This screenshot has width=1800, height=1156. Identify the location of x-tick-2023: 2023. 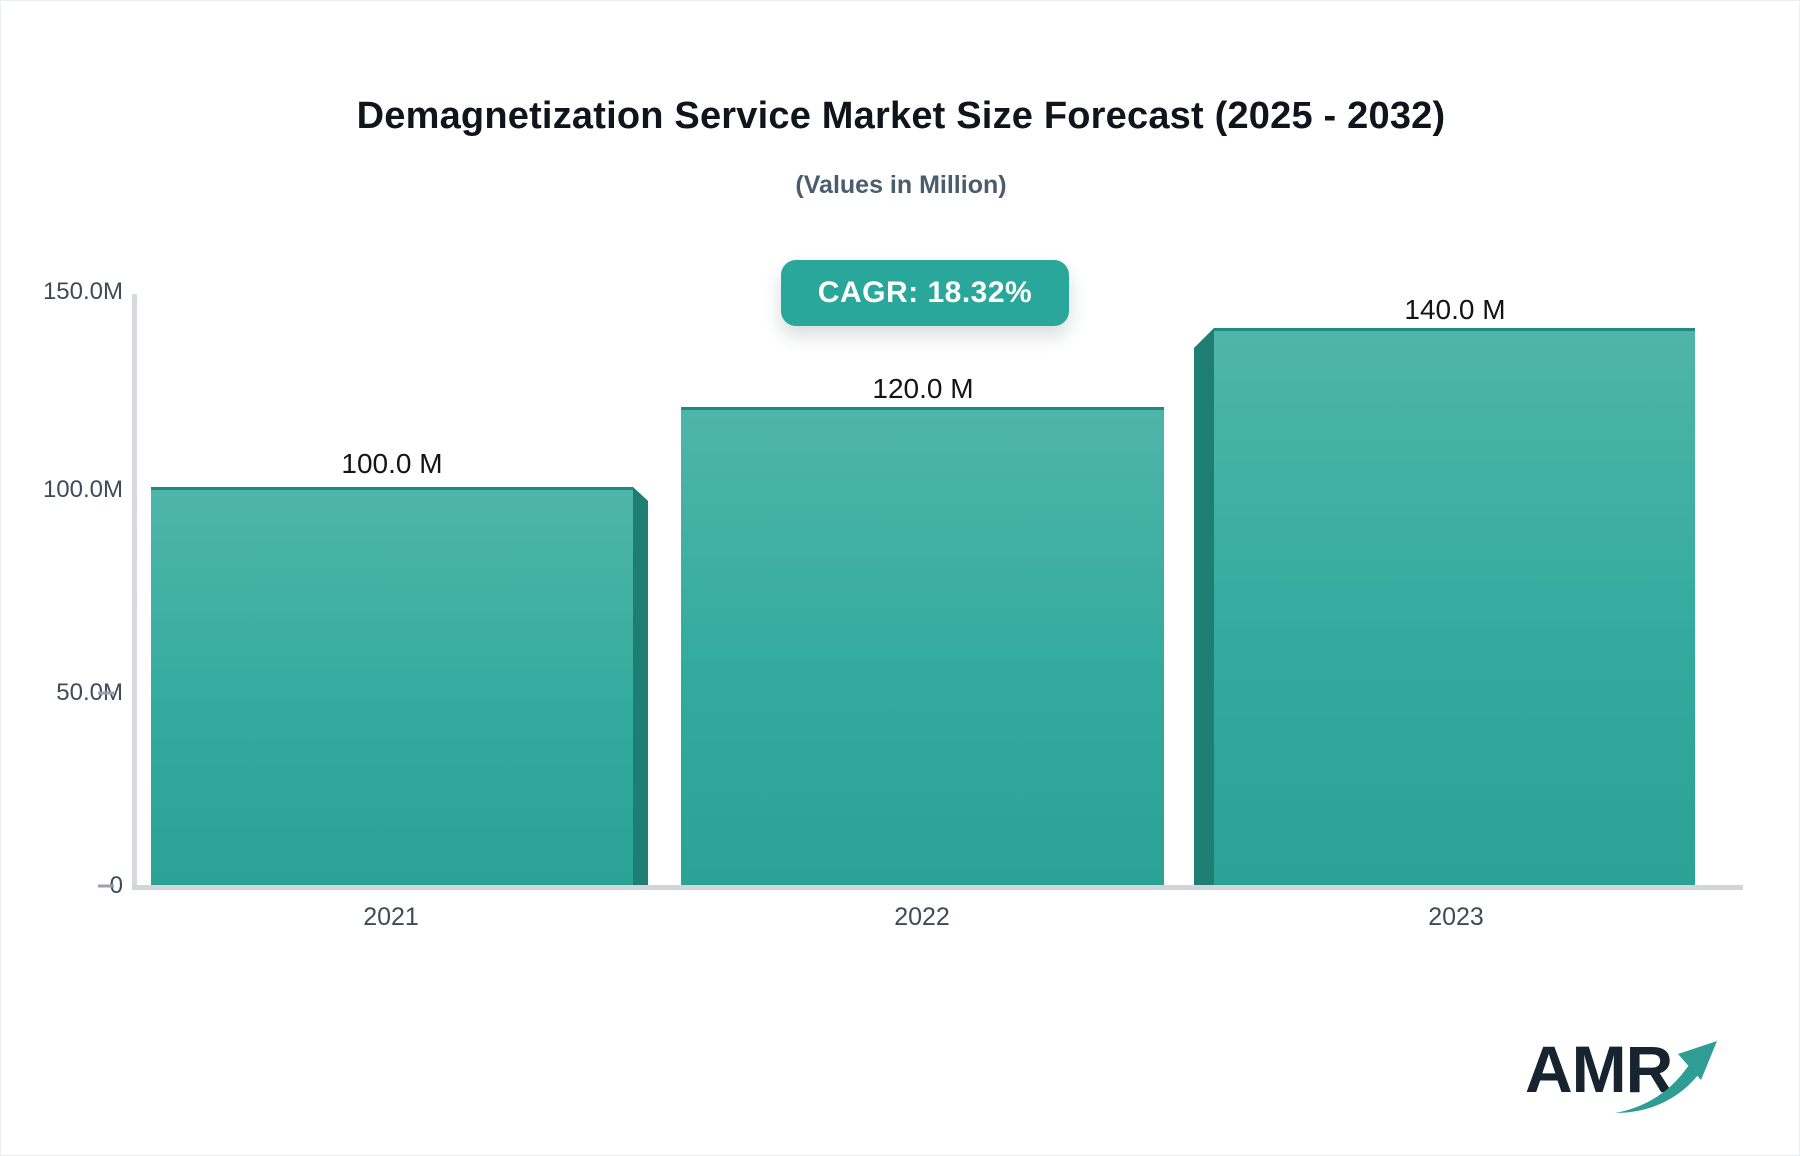
(1456, 917).